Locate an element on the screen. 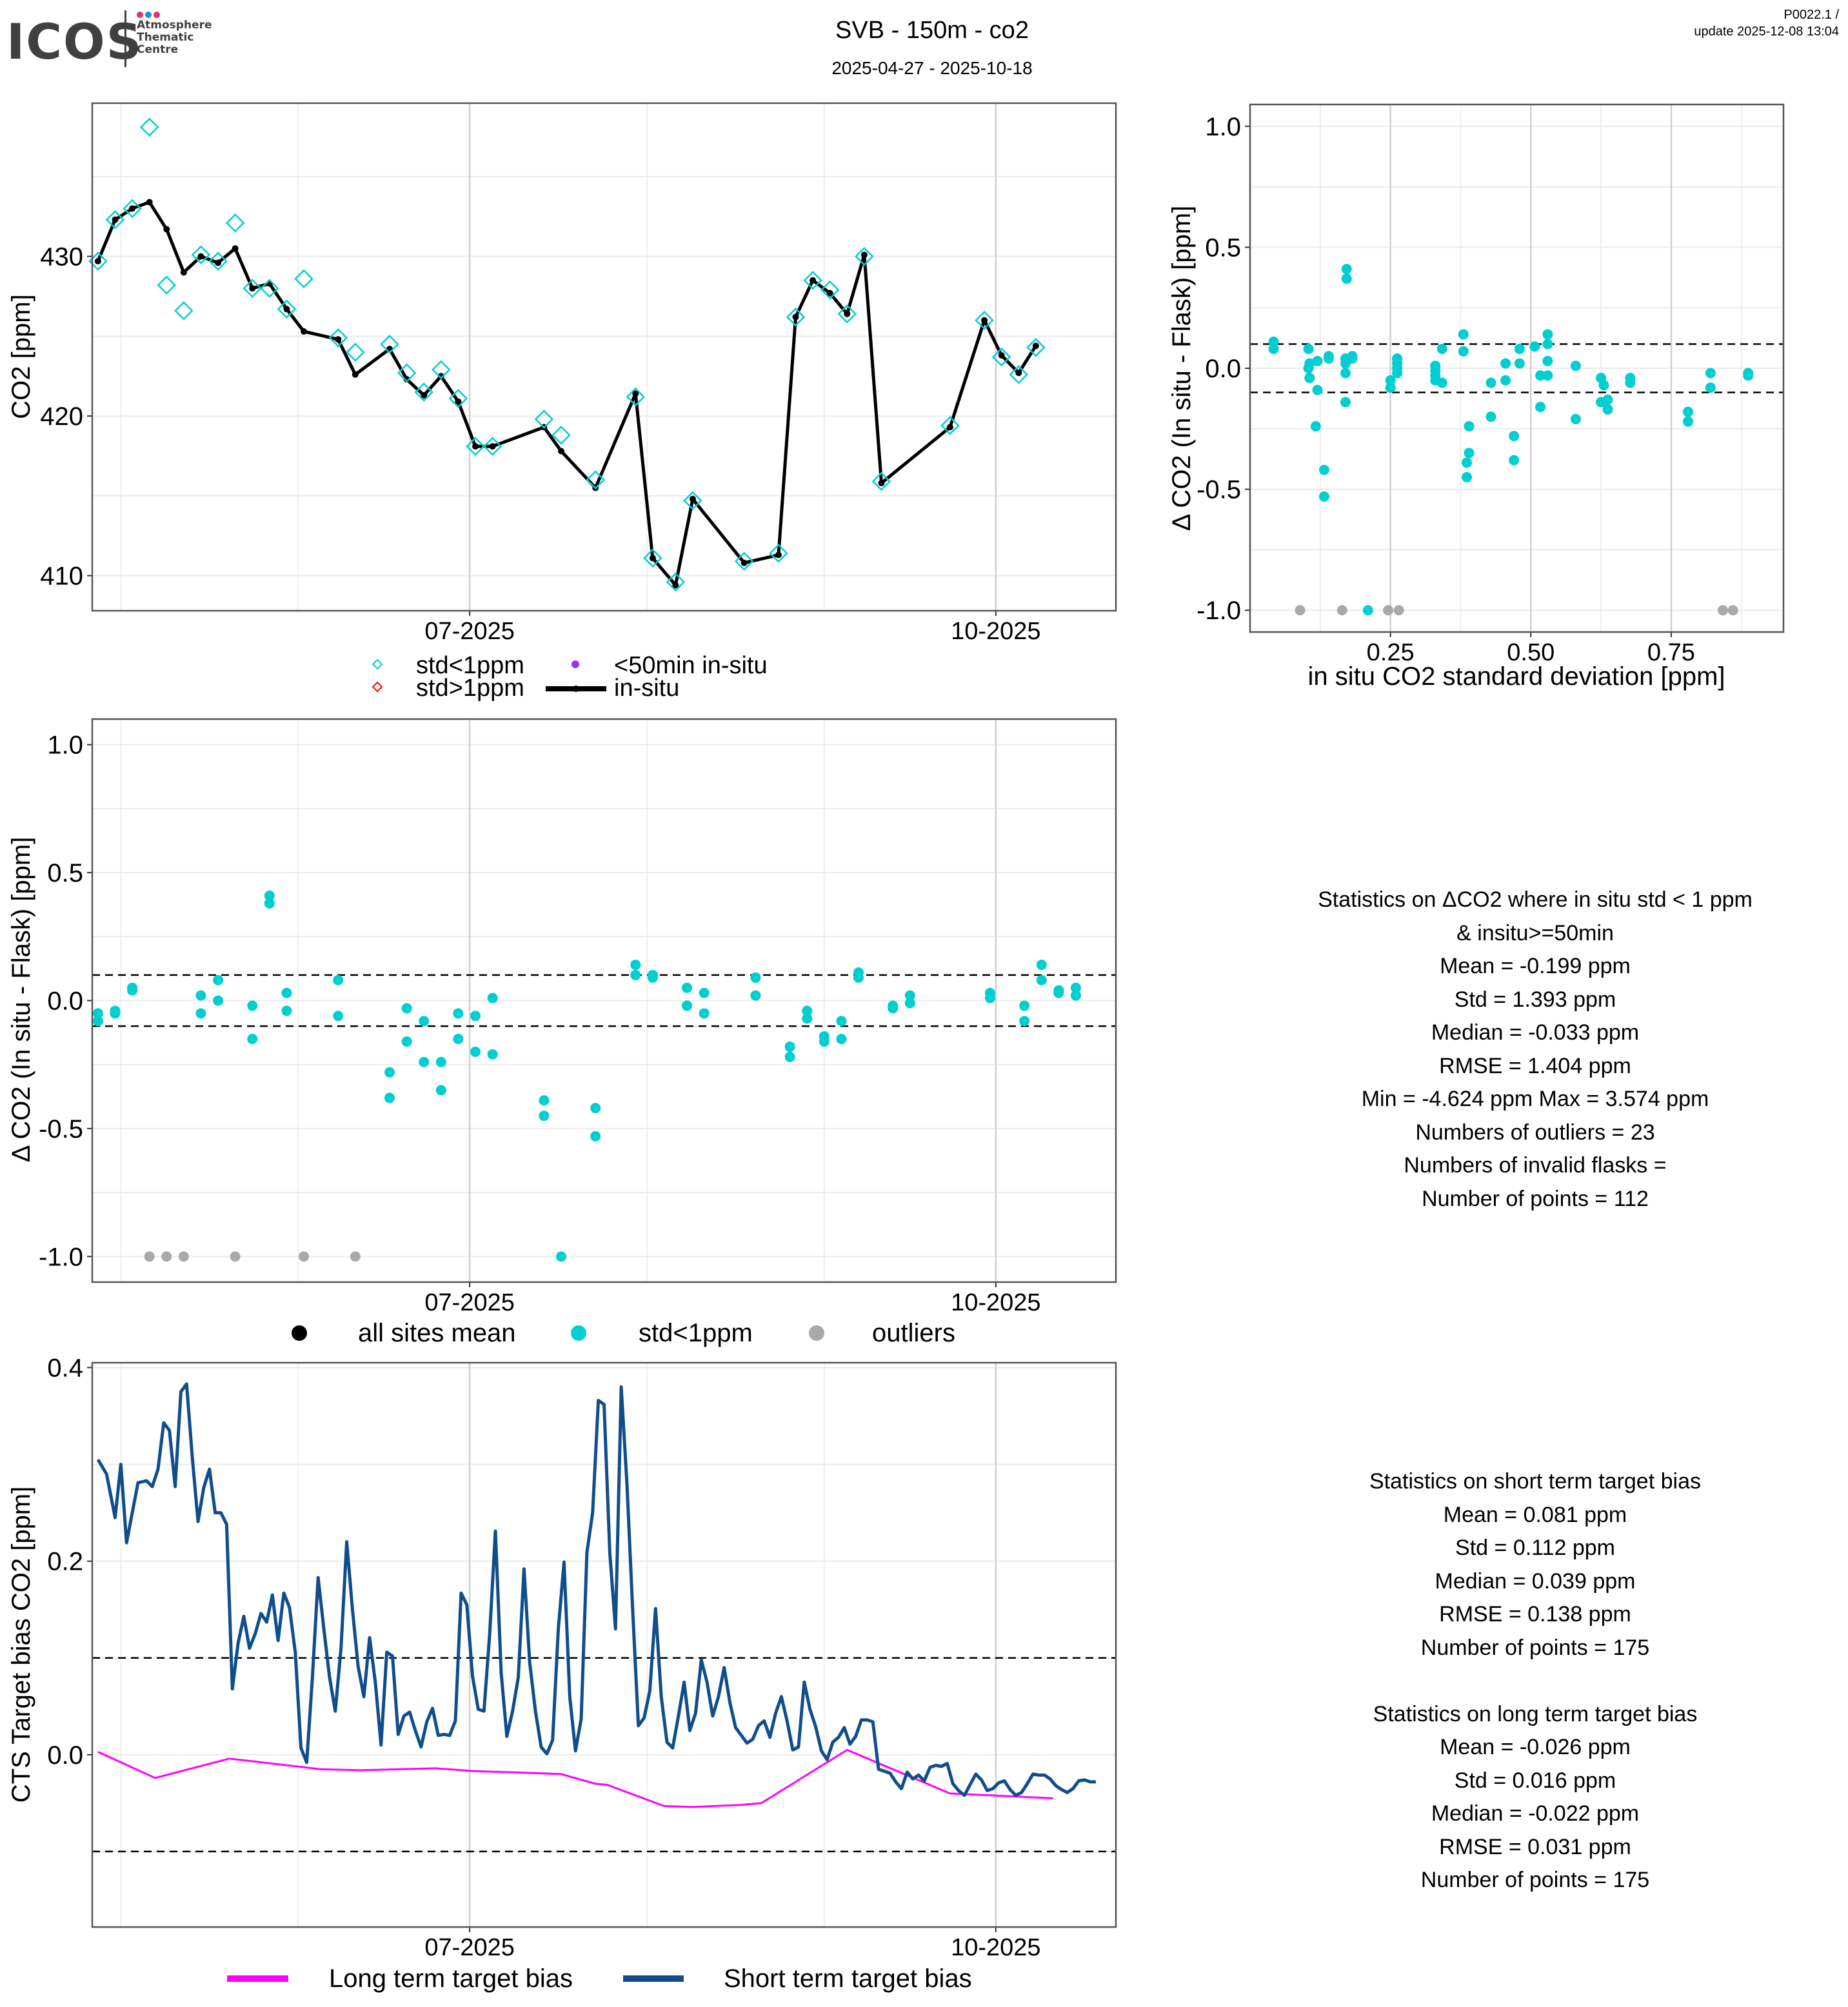 This screenshot has height=2007, width=1848. legend-label: std<1ppm is located at coordinates (696, 1333).